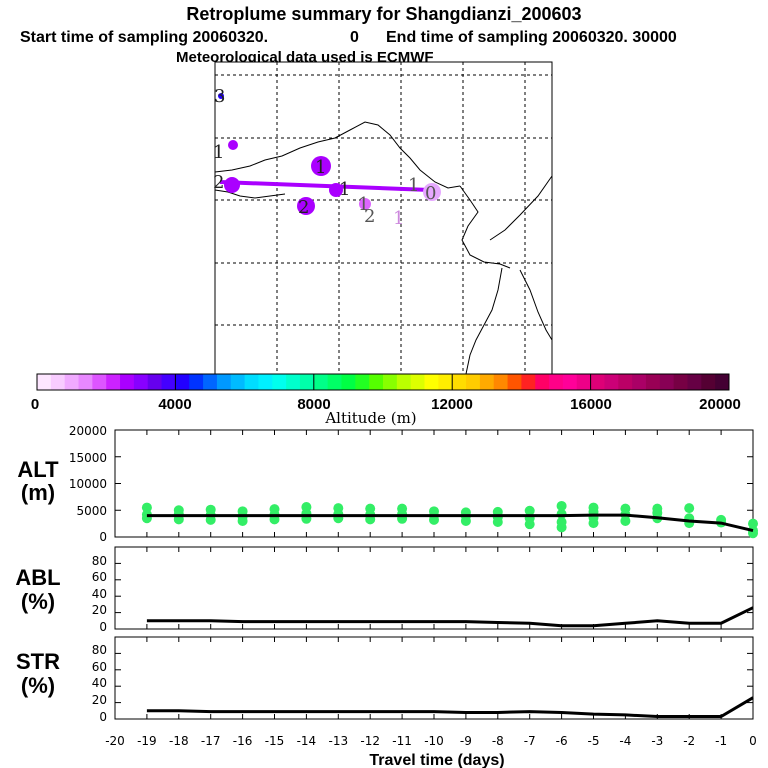 This screenshot has height=768, width=768. I want to click on x-tick-label: -8, so click(498, 741).